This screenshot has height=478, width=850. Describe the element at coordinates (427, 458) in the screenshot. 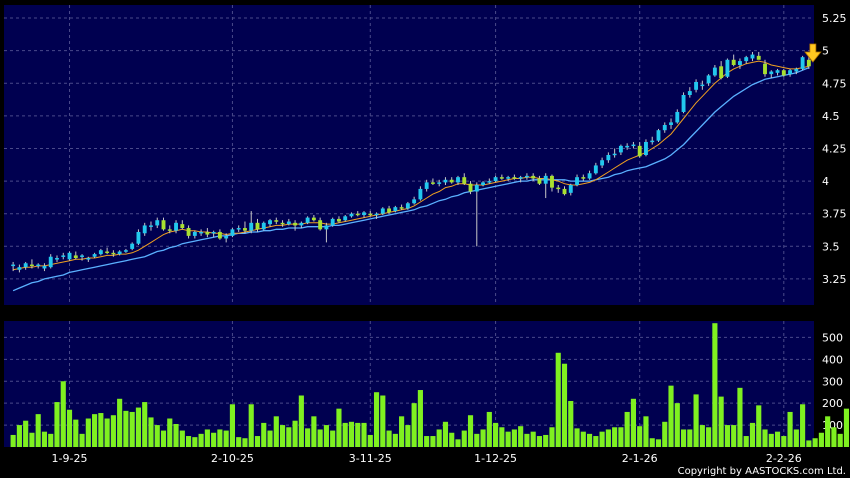

I see `x-axis: 1-9-25 2-10-25 3-11-25 1-12-25 2-1-26 2-2-26` at that location.